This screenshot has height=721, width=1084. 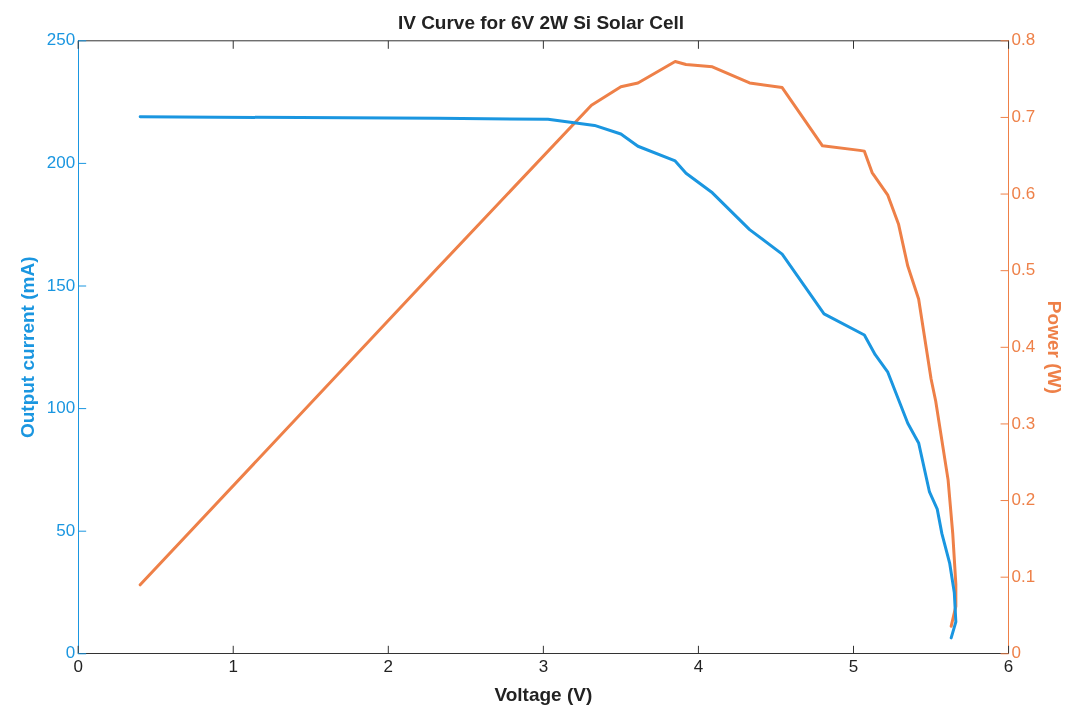 What do you see at coordinates (698, 666) in the screenshot?
I see `x-tick-label: 4` at bounding box center [698, 666].